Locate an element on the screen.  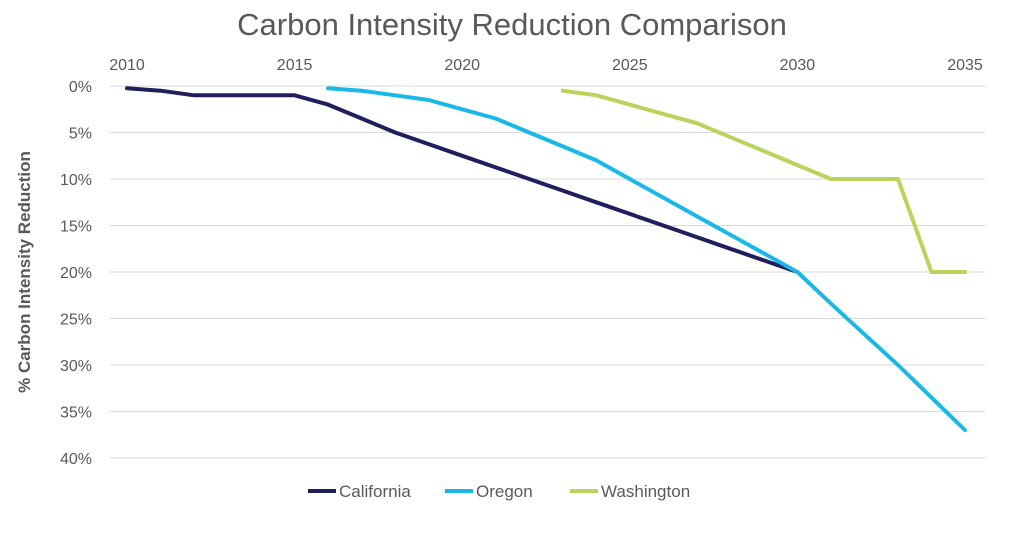
chart-title: Carbon Intensity Reduction Comparison is located at coordinates (512, 24).